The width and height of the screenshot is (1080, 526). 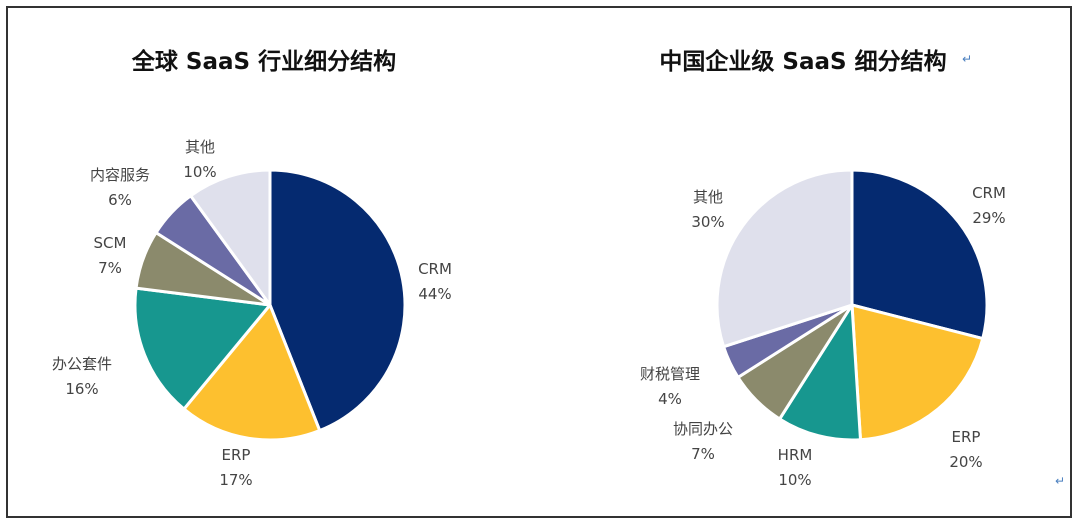 What do you see at coordinates (235, 480) in the screenshot?
I see `pie-global-value-label-1: 17%` at bounding box center [235, 480].